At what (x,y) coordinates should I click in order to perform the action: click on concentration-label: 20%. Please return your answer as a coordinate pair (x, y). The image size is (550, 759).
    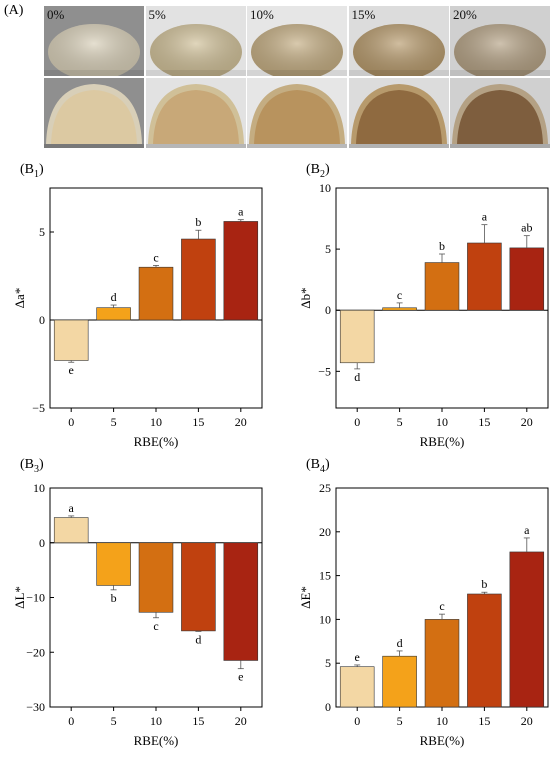
    Looking at the image, I should click on (465, 14).